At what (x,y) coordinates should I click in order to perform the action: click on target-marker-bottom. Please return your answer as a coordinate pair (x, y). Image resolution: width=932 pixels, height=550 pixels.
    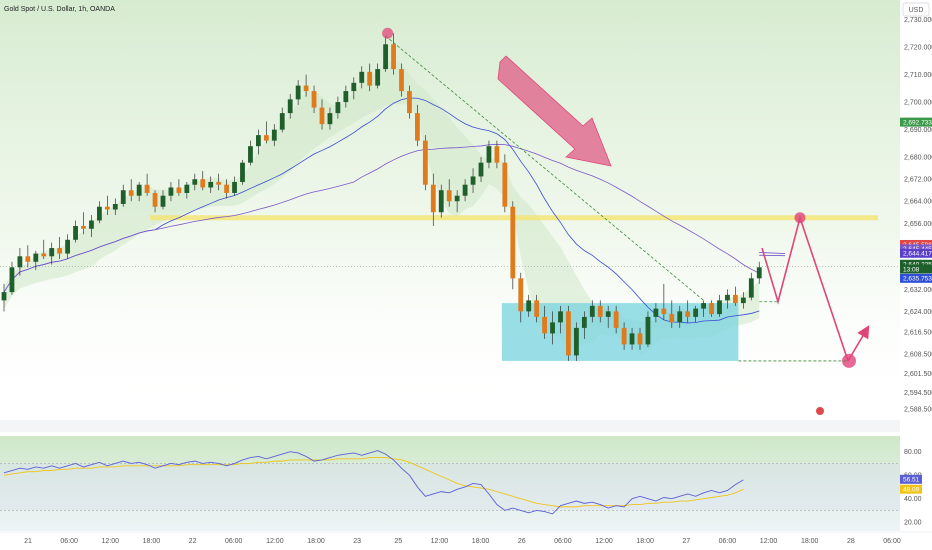
    Looking at the image, I should click on (849, 360).